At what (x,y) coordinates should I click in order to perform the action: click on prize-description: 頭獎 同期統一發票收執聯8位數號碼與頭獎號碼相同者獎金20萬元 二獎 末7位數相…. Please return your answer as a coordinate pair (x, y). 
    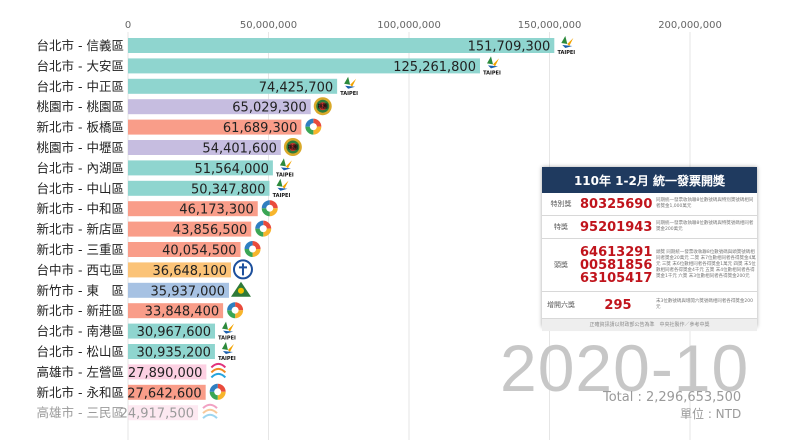
    Looking at the image, I should click on (706, 264).